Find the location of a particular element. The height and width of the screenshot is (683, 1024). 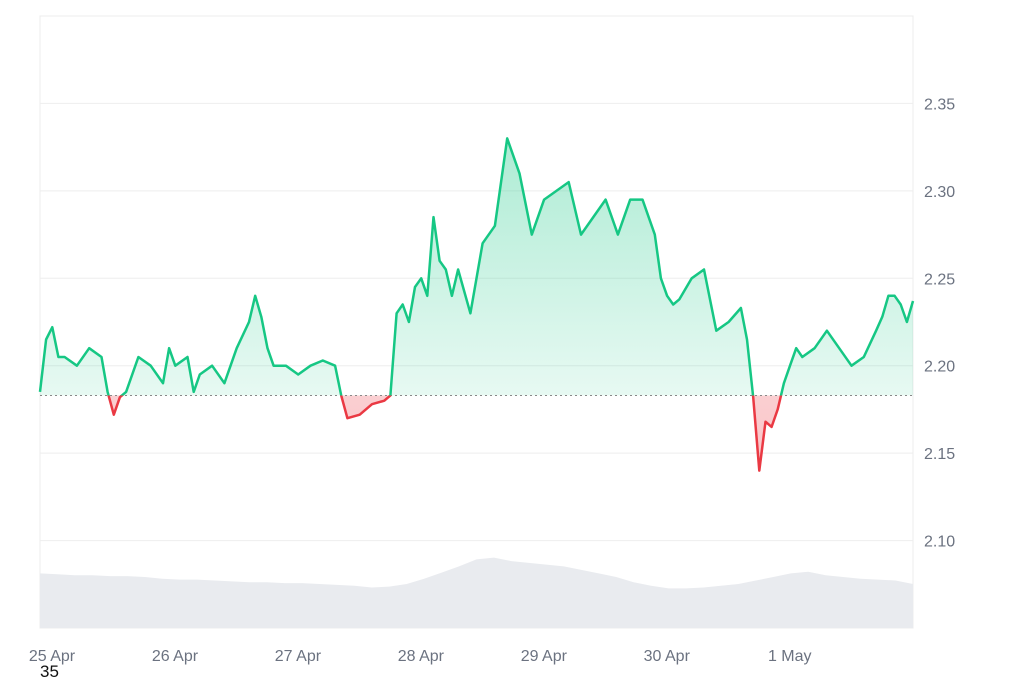

x-tick-label: 30 Apr is located at coordinates (667, 656).